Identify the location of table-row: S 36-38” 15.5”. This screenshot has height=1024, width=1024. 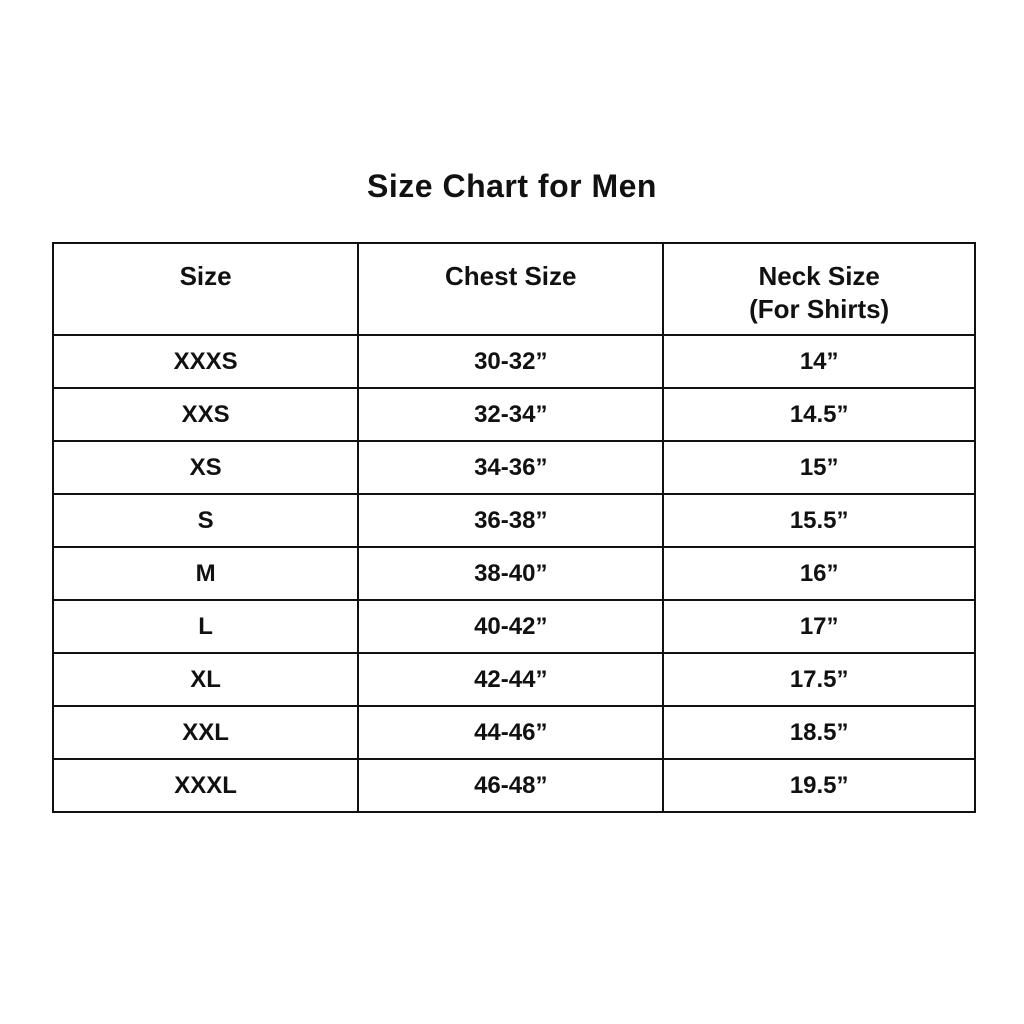
(513, 520).